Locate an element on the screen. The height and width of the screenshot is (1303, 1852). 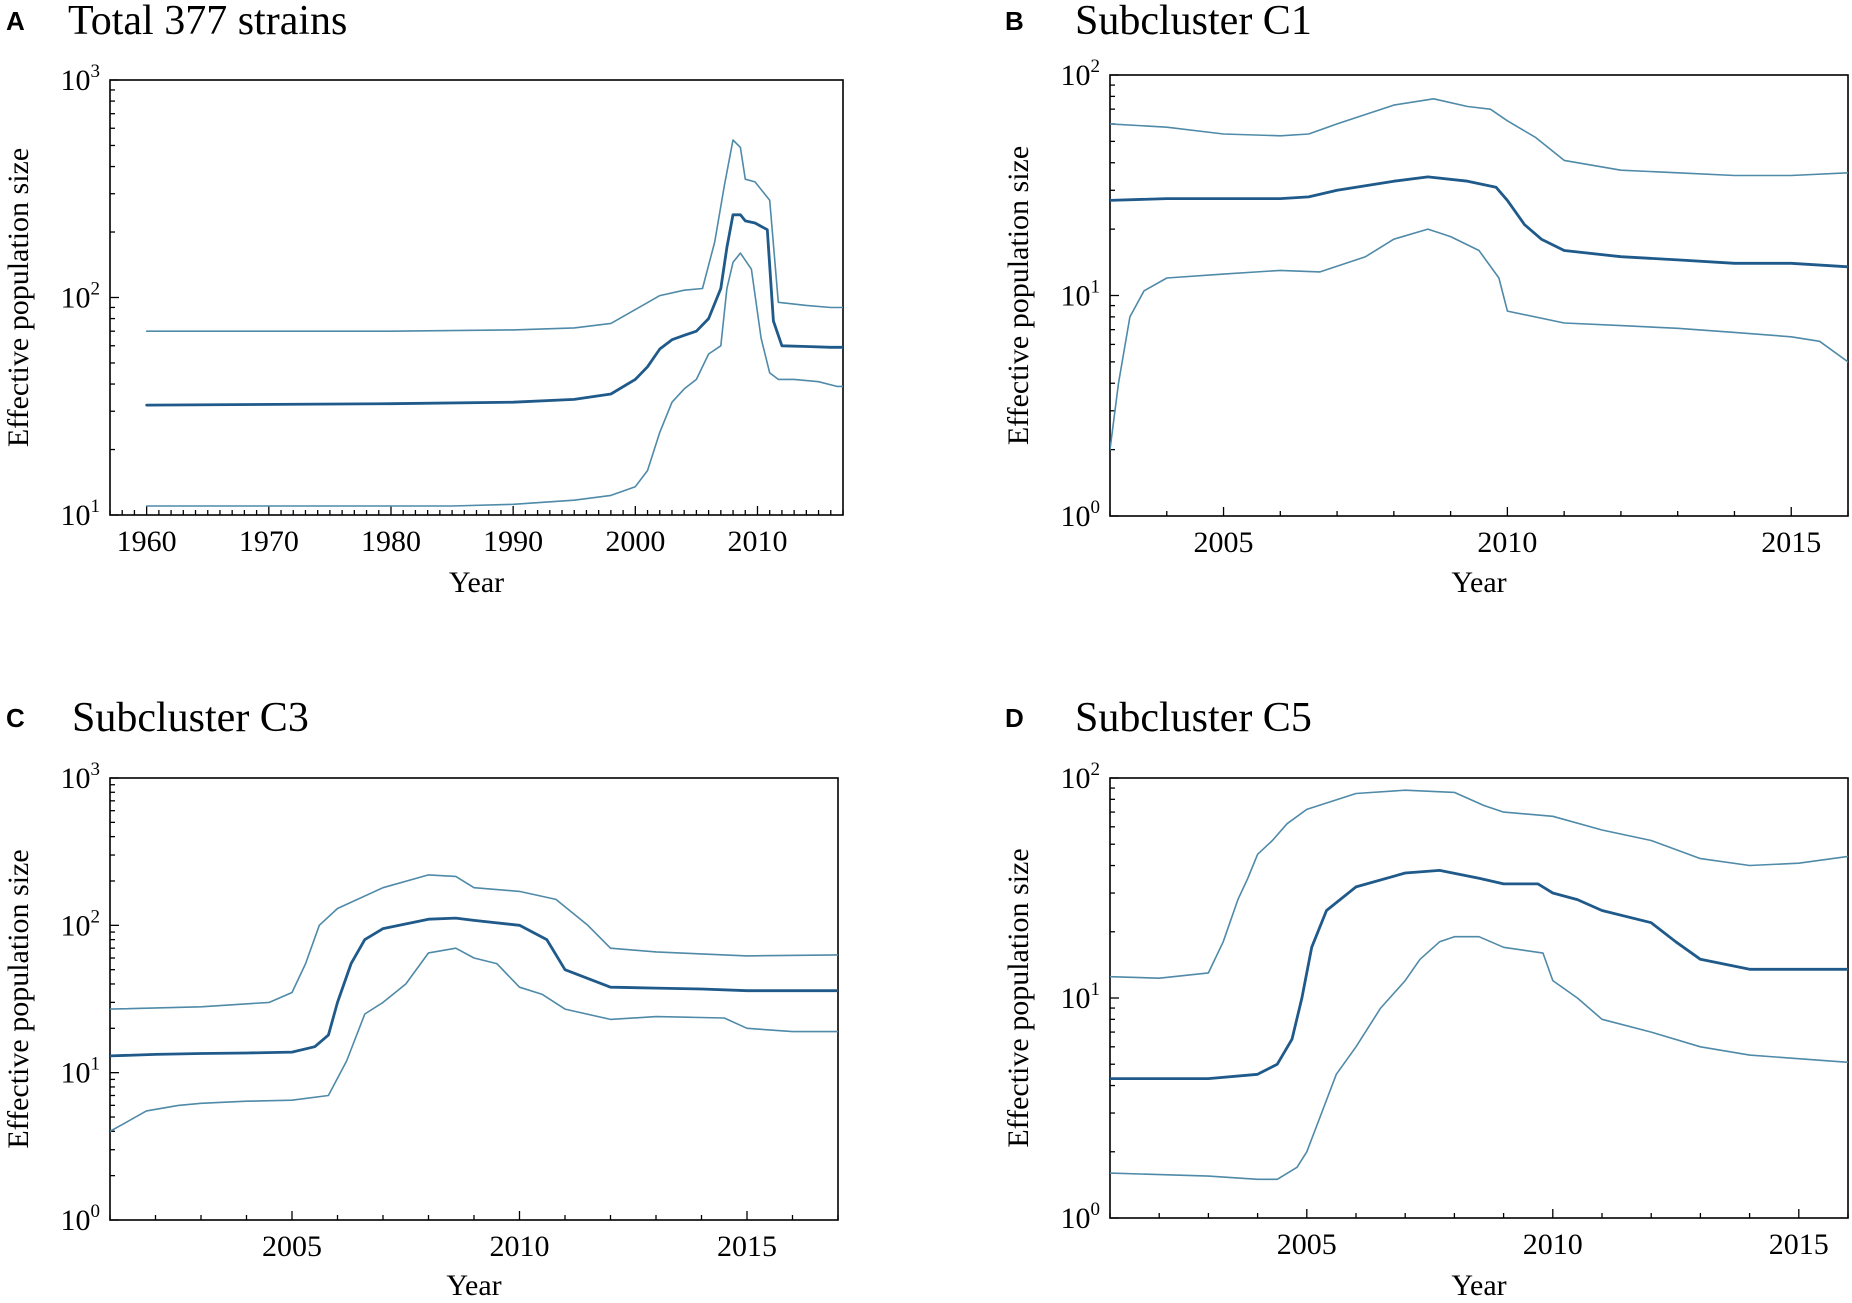
x-tick-label: 1990 is located at coordinates (513, 541).